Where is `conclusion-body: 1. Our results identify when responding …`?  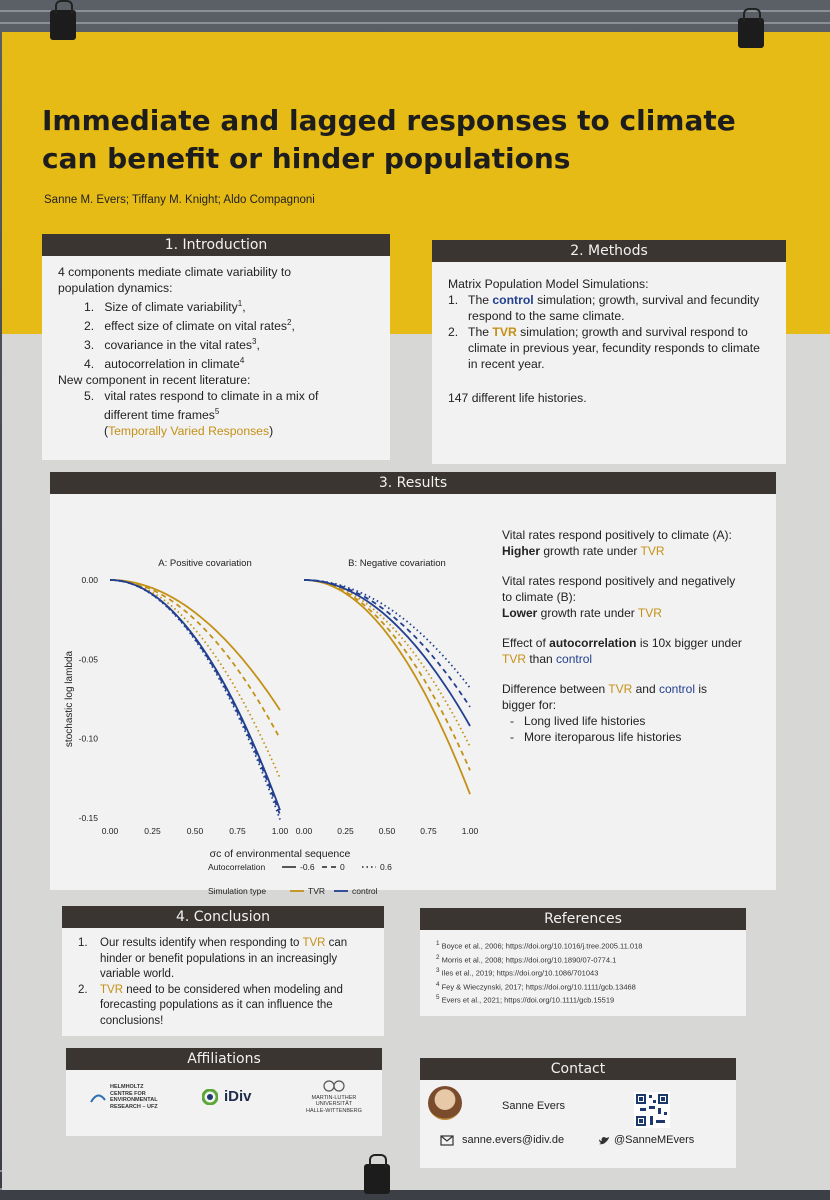 conclusion-body: 1. Our results identify when responding … is located at coordinates (223, 982).